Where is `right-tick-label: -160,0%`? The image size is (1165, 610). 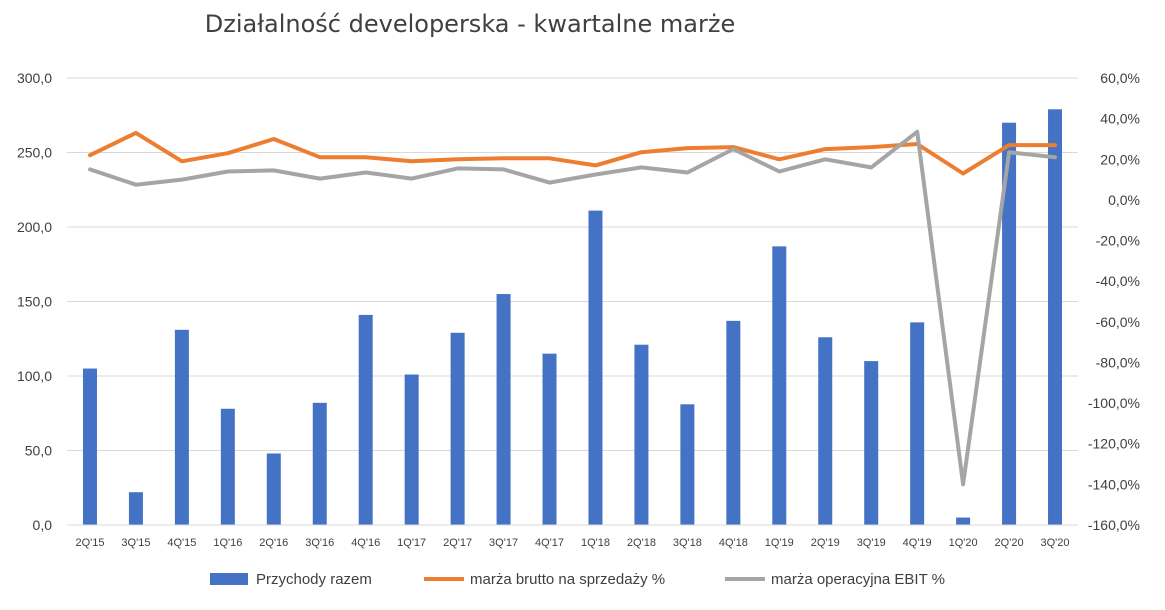 right-tick-label: -160,0% is located at coordinates (1114, 525).